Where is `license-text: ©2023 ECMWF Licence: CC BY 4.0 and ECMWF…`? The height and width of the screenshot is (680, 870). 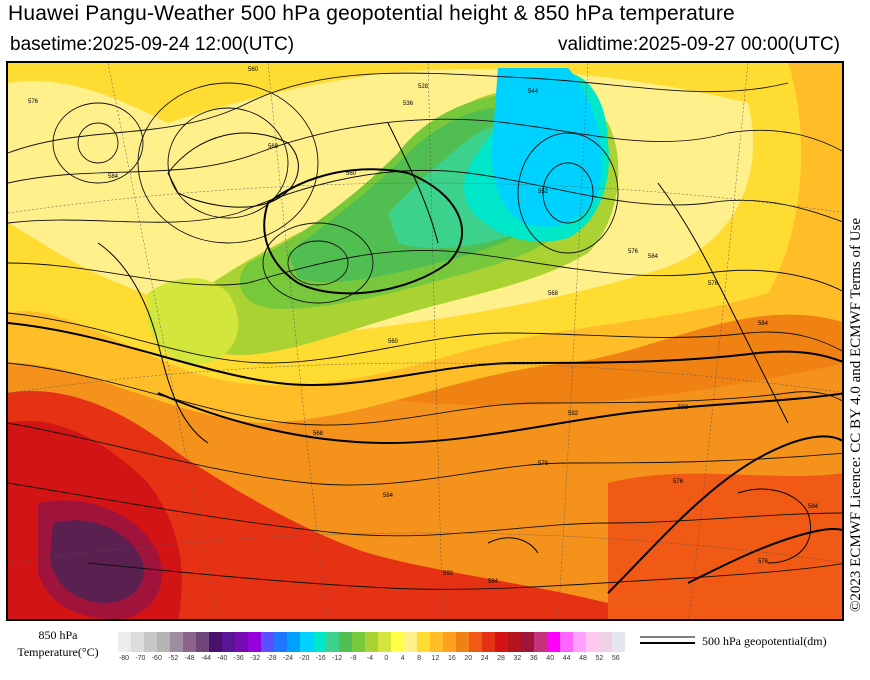
license-text: ©2023 ECMWF Licence: CC BY 4.0 and ECMWF… is located at coordinates (856, 414).